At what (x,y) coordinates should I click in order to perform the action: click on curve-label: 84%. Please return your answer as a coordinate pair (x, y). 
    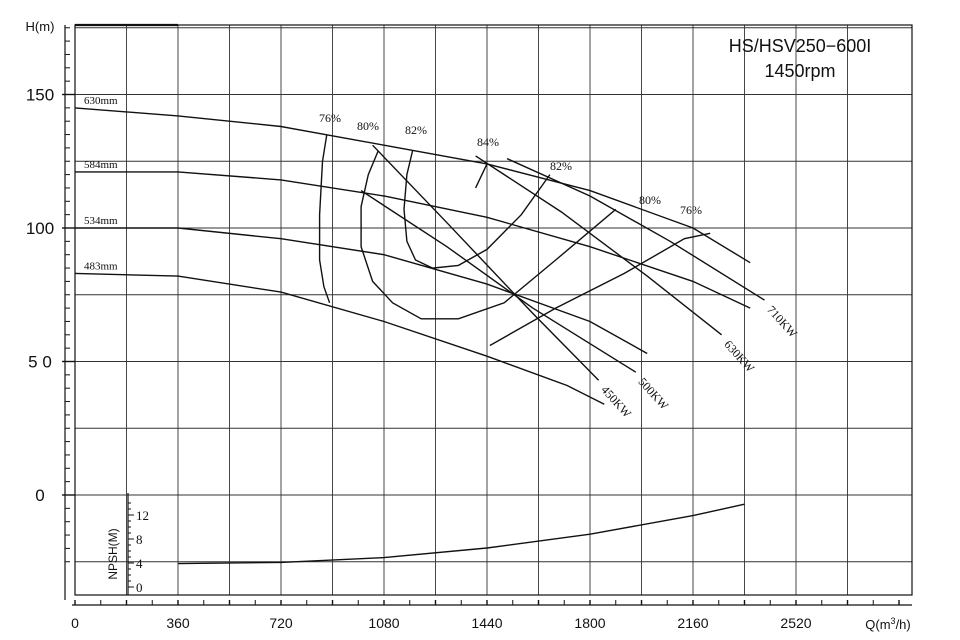
    Looking at the image, I should click on (488, 142).